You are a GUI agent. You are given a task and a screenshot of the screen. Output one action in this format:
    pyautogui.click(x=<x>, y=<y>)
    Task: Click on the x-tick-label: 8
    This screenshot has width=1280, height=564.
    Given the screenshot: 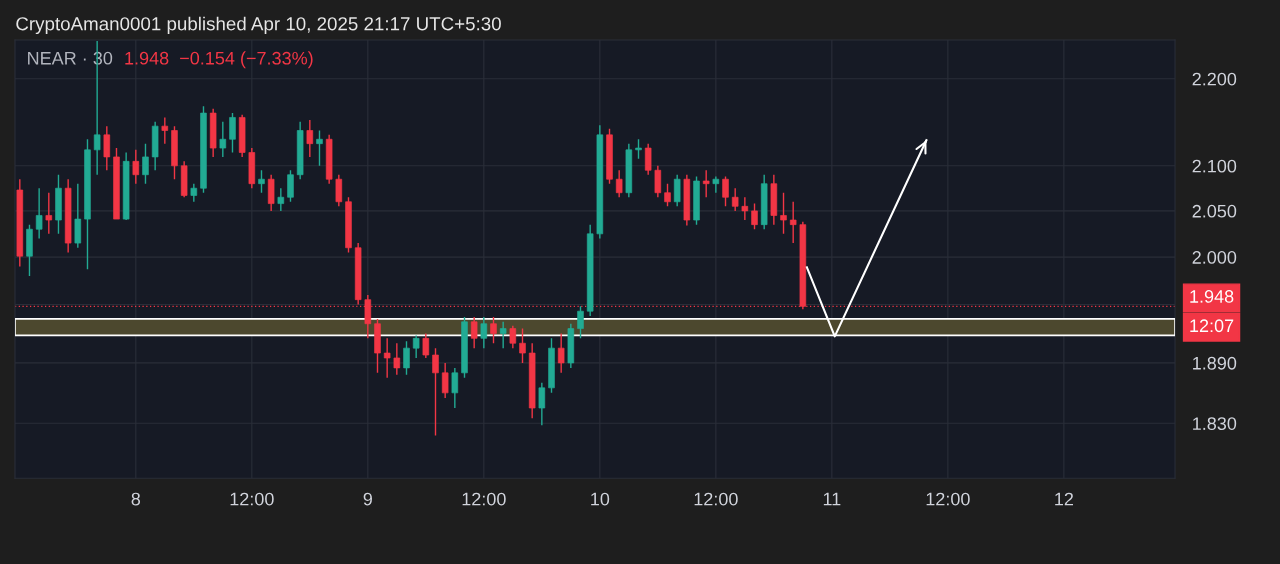 What is the action you would take?
    pyautogui.click(x=136, y=499)
    